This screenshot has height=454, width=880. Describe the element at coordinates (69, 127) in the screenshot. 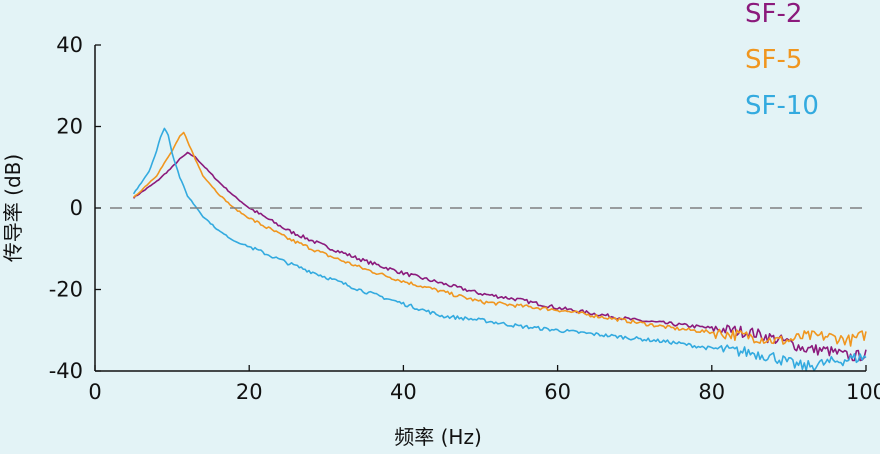

I see `y-tick-label: 20` at that location.